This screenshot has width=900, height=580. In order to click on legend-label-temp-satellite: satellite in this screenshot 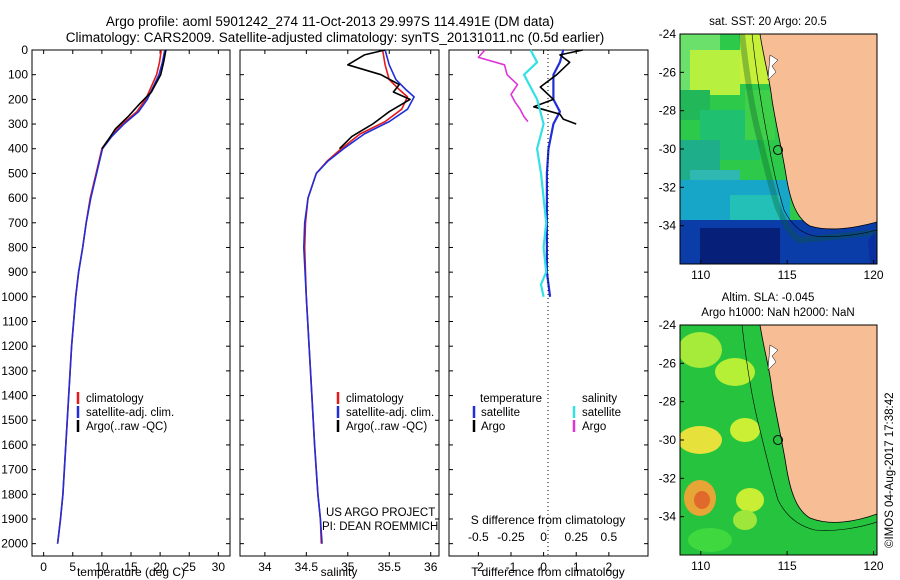, I will do `click(500, 413)`.